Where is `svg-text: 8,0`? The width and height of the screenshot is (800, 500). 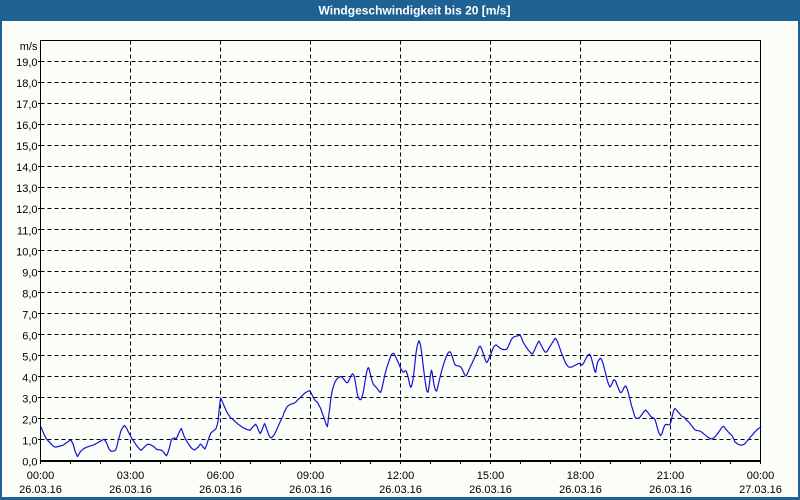
svg-text: 8,0 is located at coordinates (29, 294).